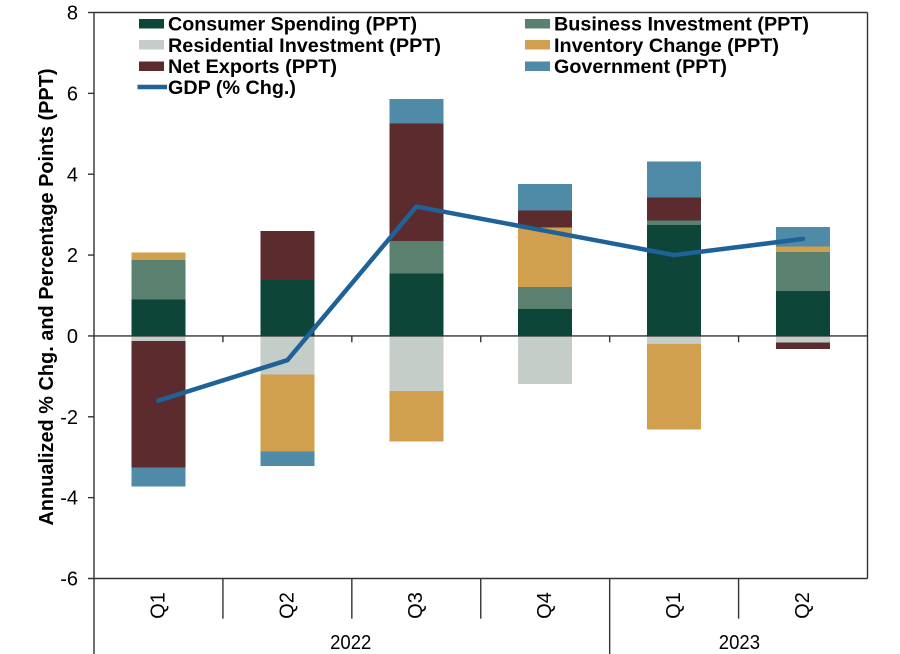 The image size is (900, 654). Describe the element at coordinates (69, 580) in the screenshot. I see `svg-text: -6` at that location.